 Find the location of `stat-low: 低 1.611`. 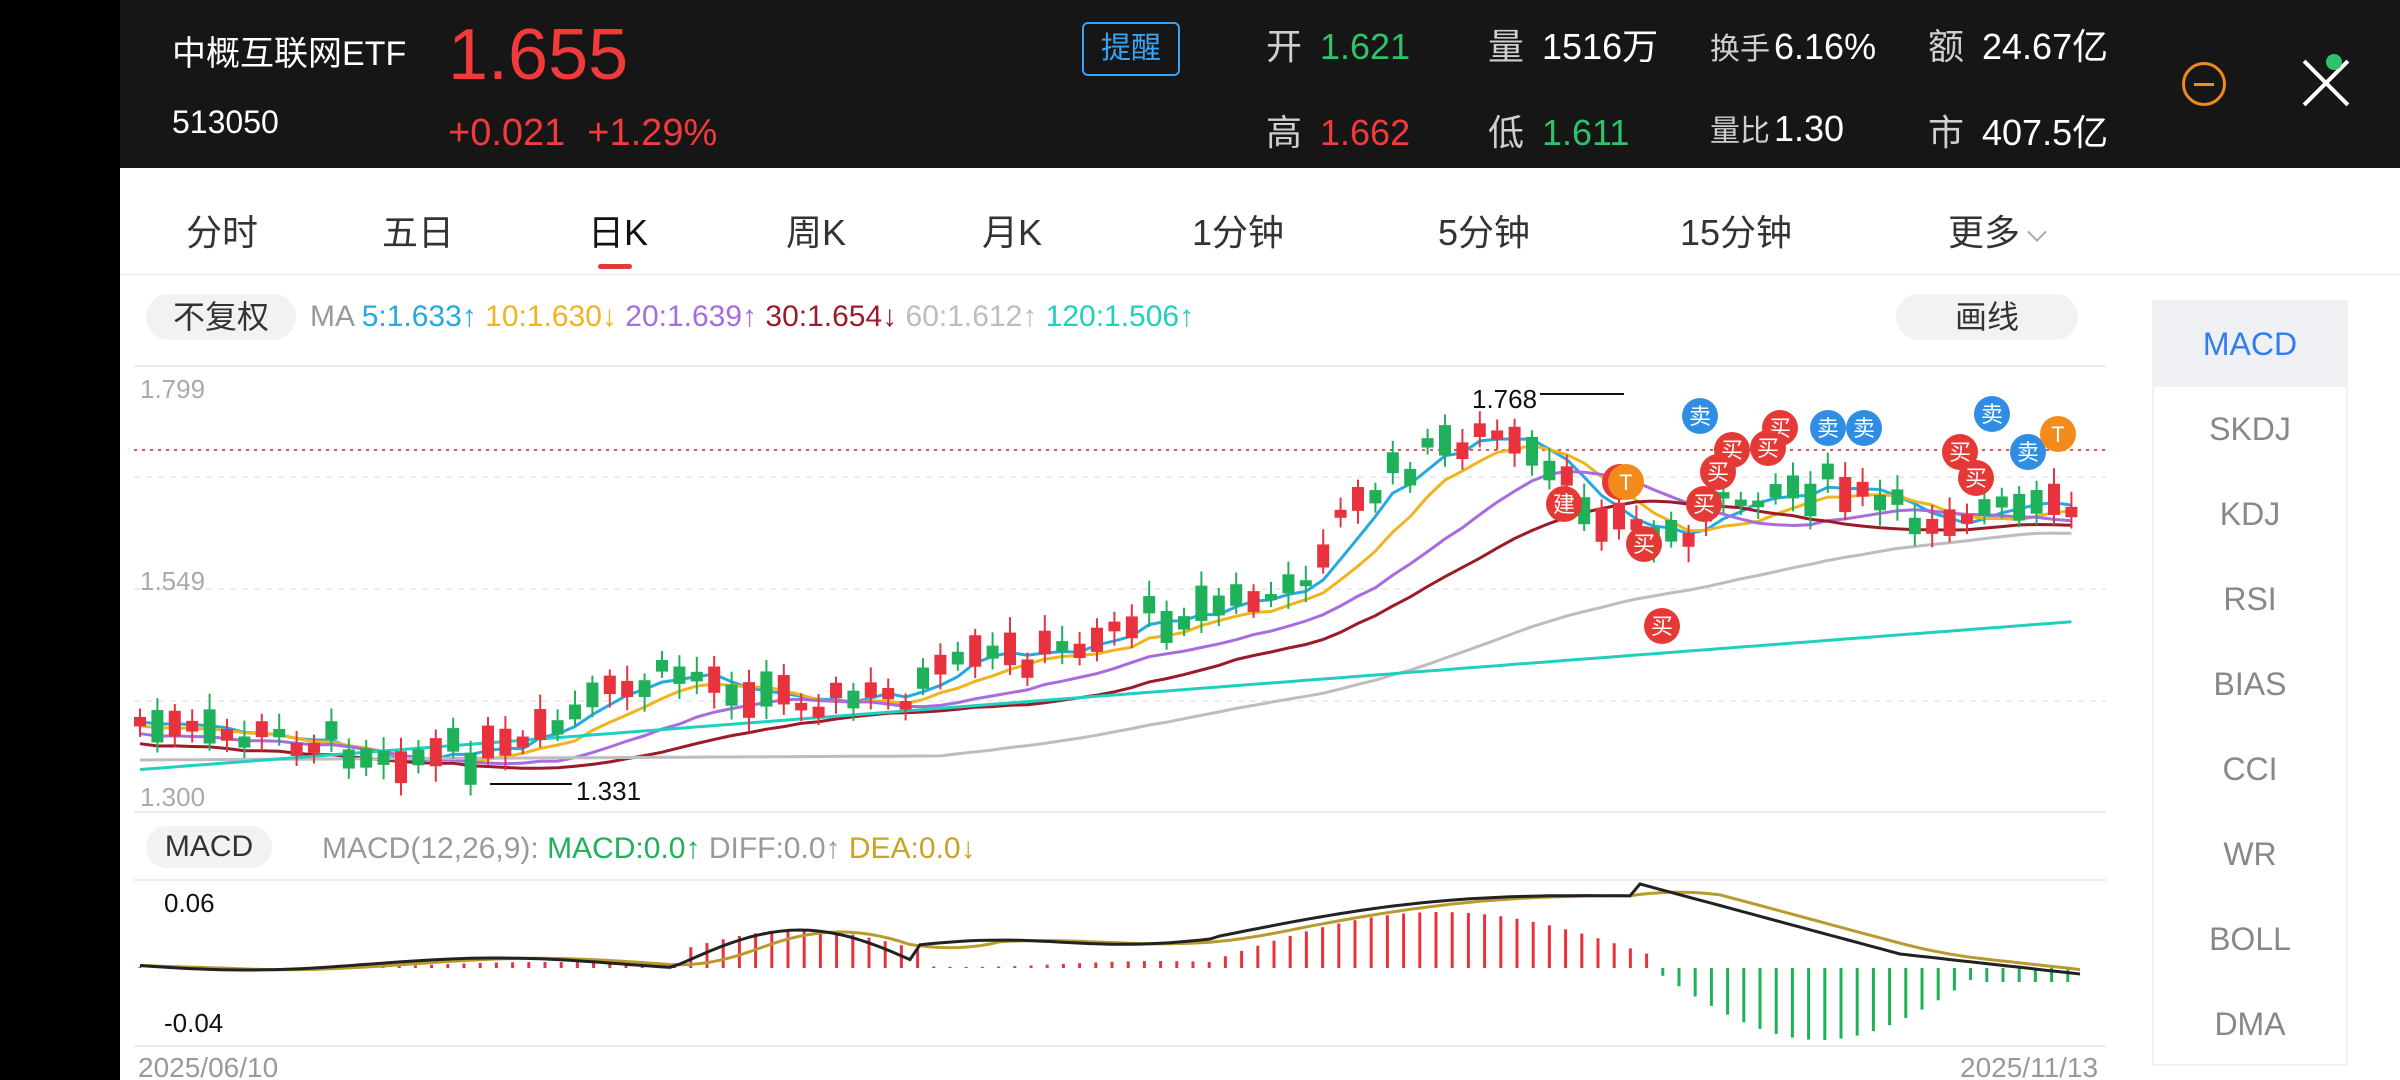

stat-low: 低 1.611 is located at coordinates (1559, 132).